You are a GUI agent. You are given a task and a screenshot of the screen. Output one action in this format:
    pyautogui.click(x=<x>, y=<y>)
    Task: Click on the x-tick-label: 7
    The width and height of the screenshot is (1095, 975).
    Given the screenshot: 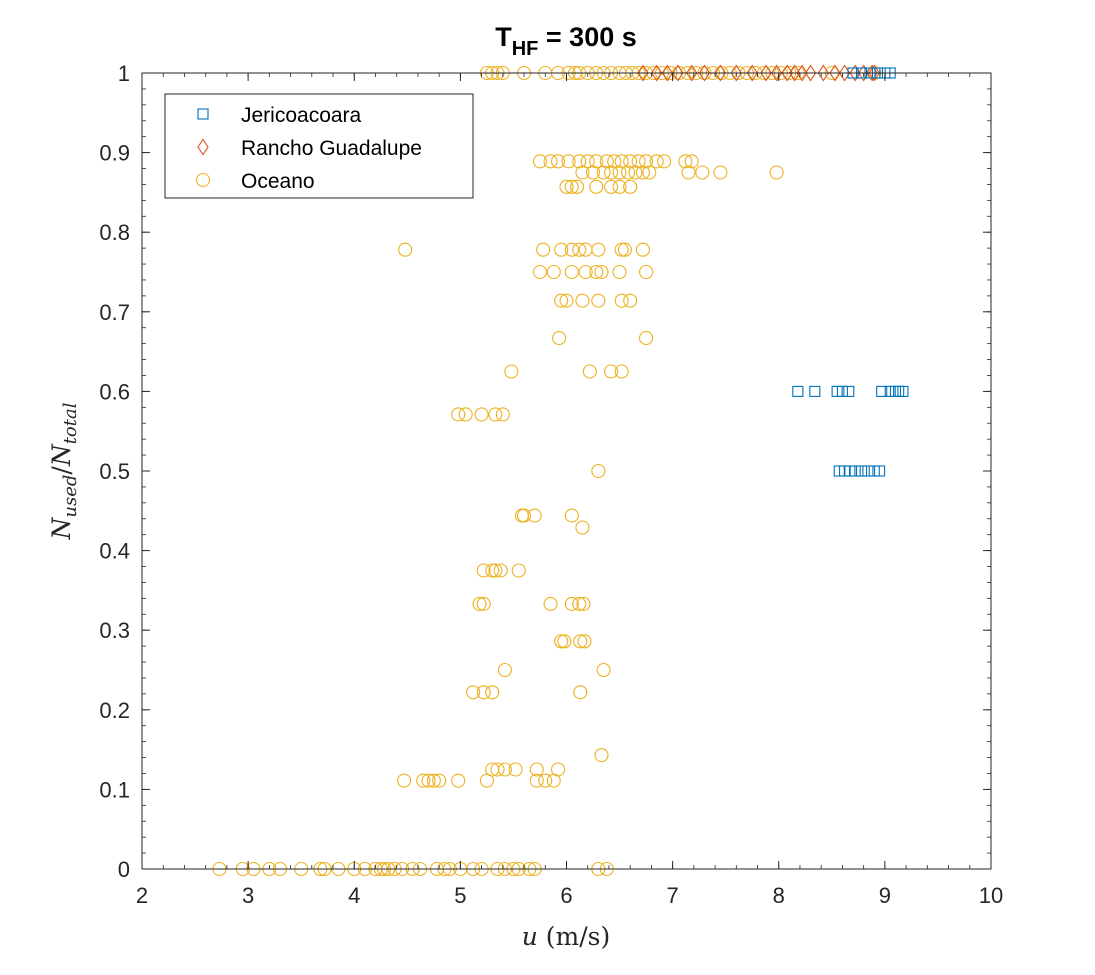 What is the action you would take?
    pyautogui.click(x=673, y=895)
    